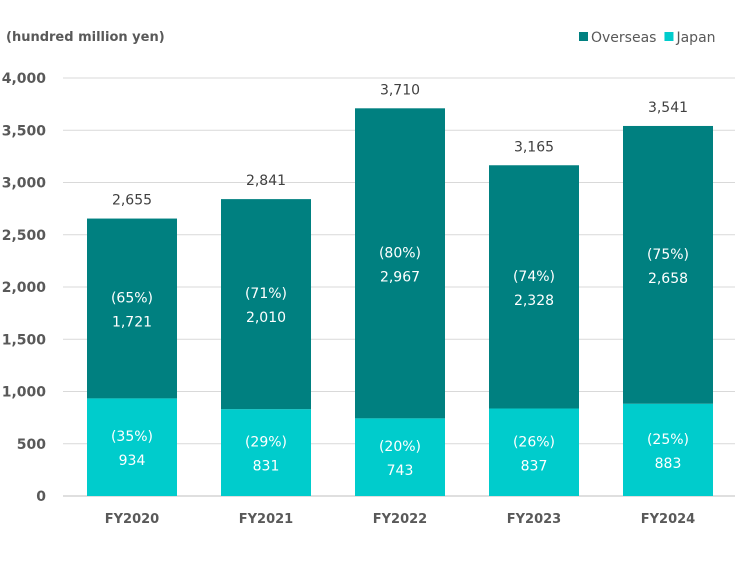  What do you see at coordinates (24, 340) in the screenshot?
I see `y-tick-label: 1,500` at bounding box center [24, 340].